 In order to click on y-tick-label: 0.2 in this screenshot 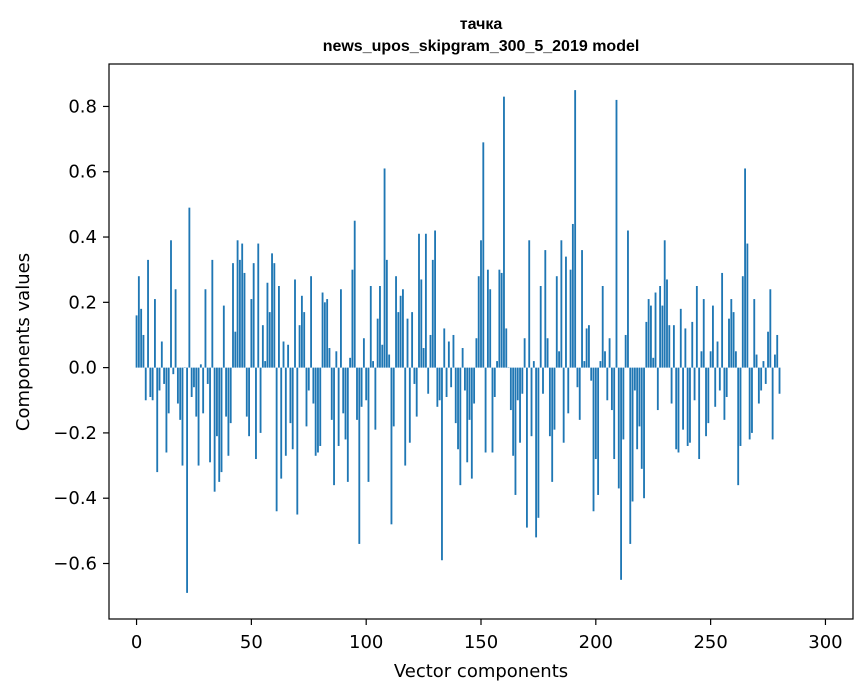, I will do `click(82, 302)`.